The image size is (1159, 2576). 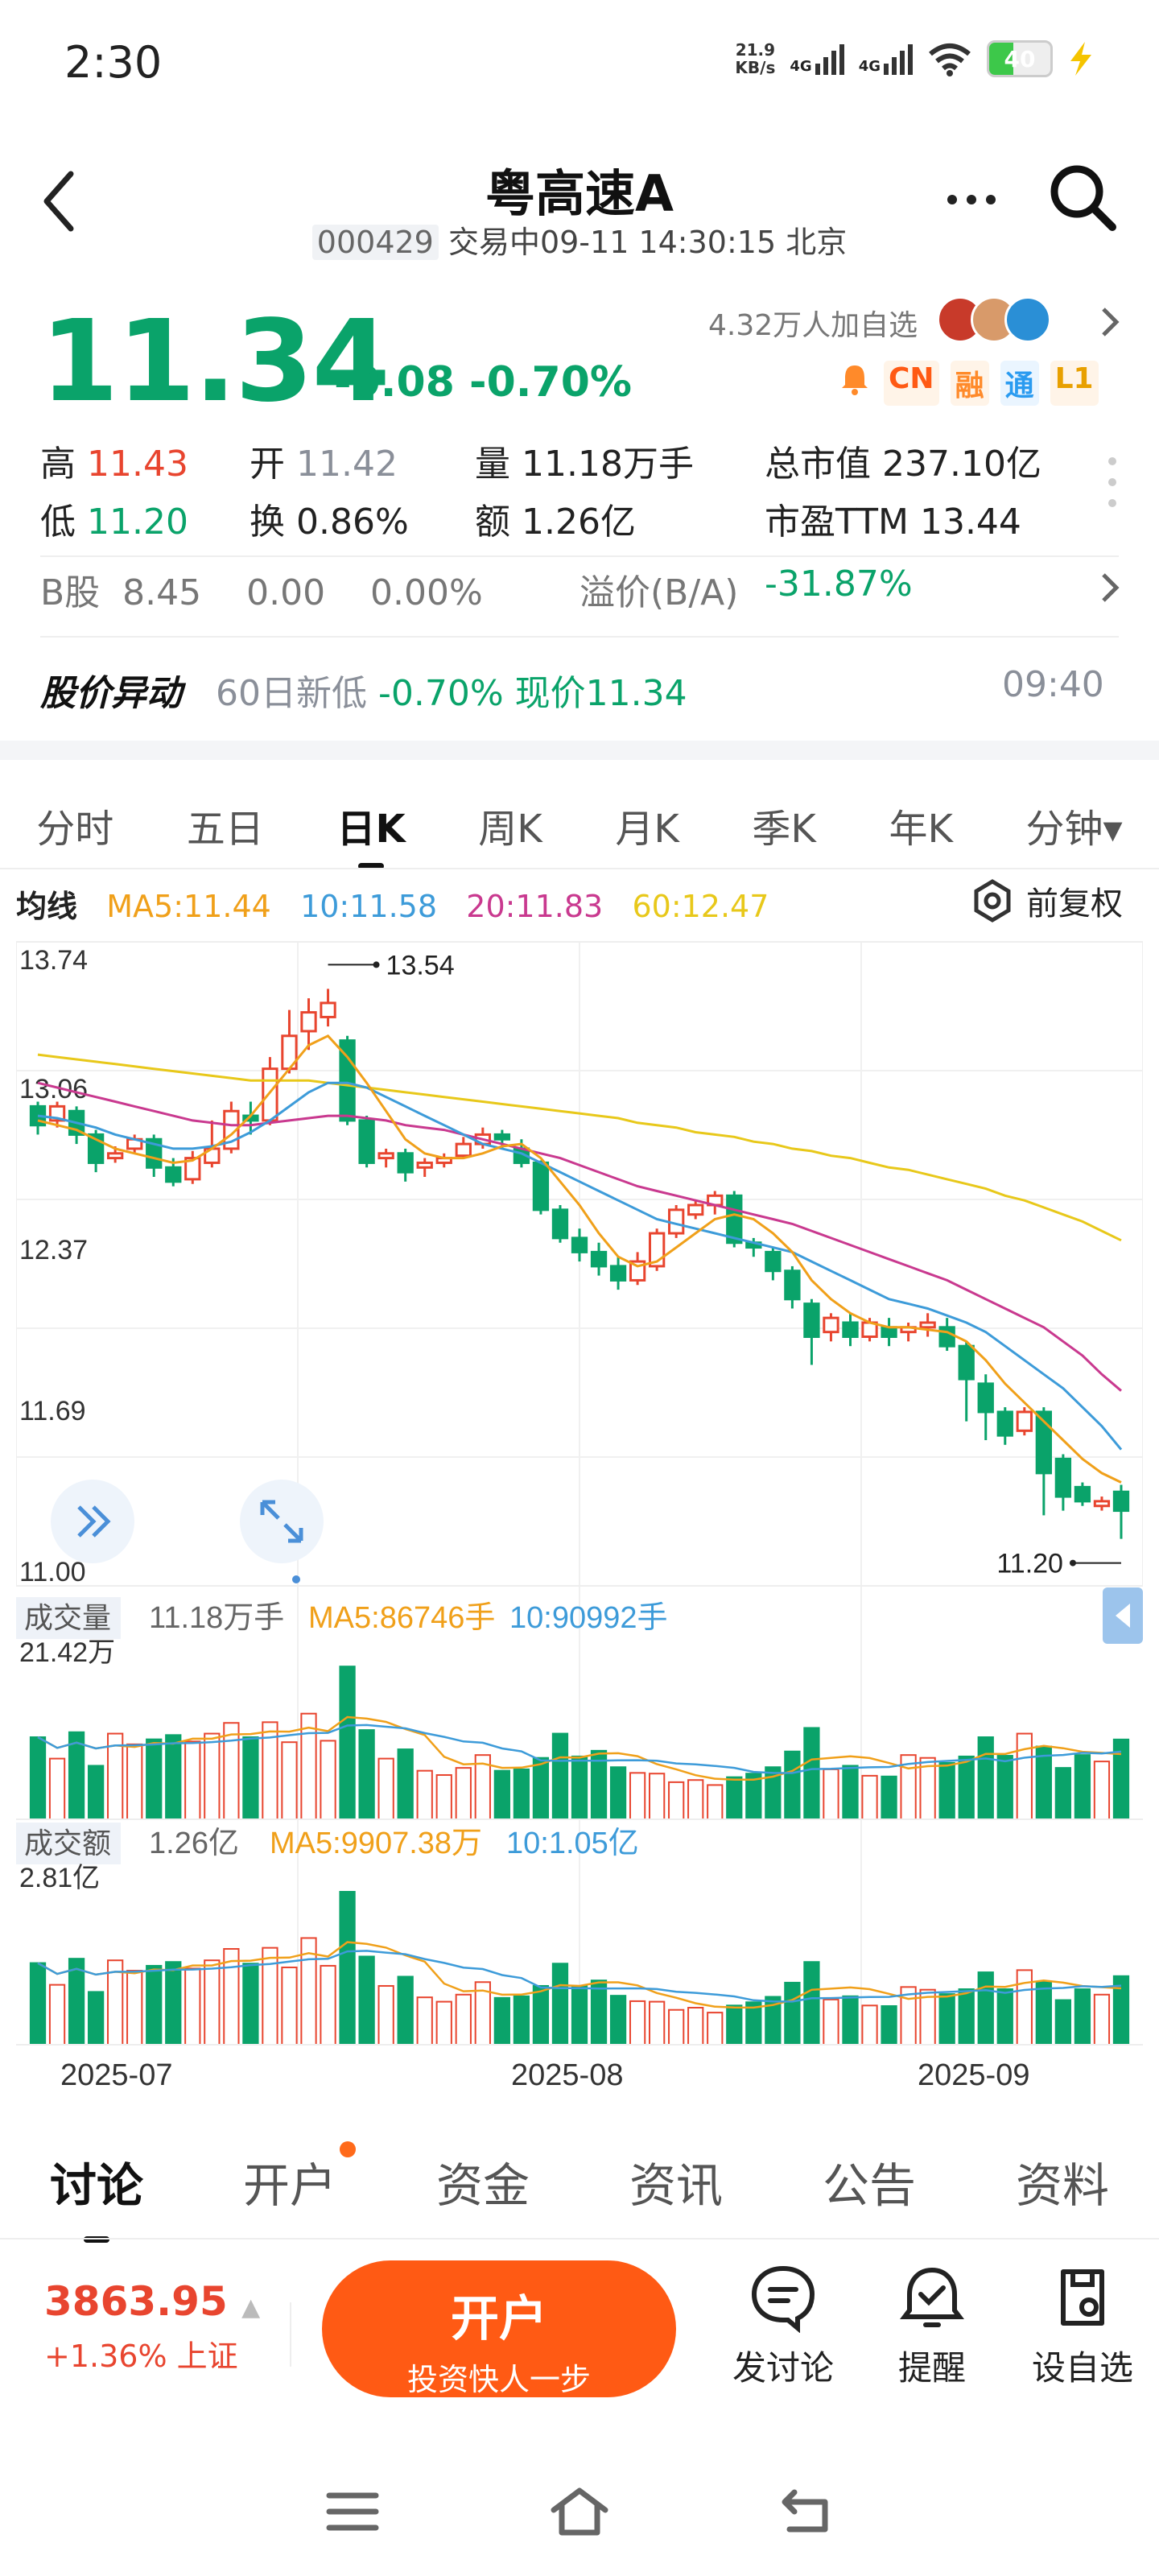 What do you see at coordinates (1074, 383) in the screenshot?
I see `tag-l1: L1` at bounding box center [1074, 383].